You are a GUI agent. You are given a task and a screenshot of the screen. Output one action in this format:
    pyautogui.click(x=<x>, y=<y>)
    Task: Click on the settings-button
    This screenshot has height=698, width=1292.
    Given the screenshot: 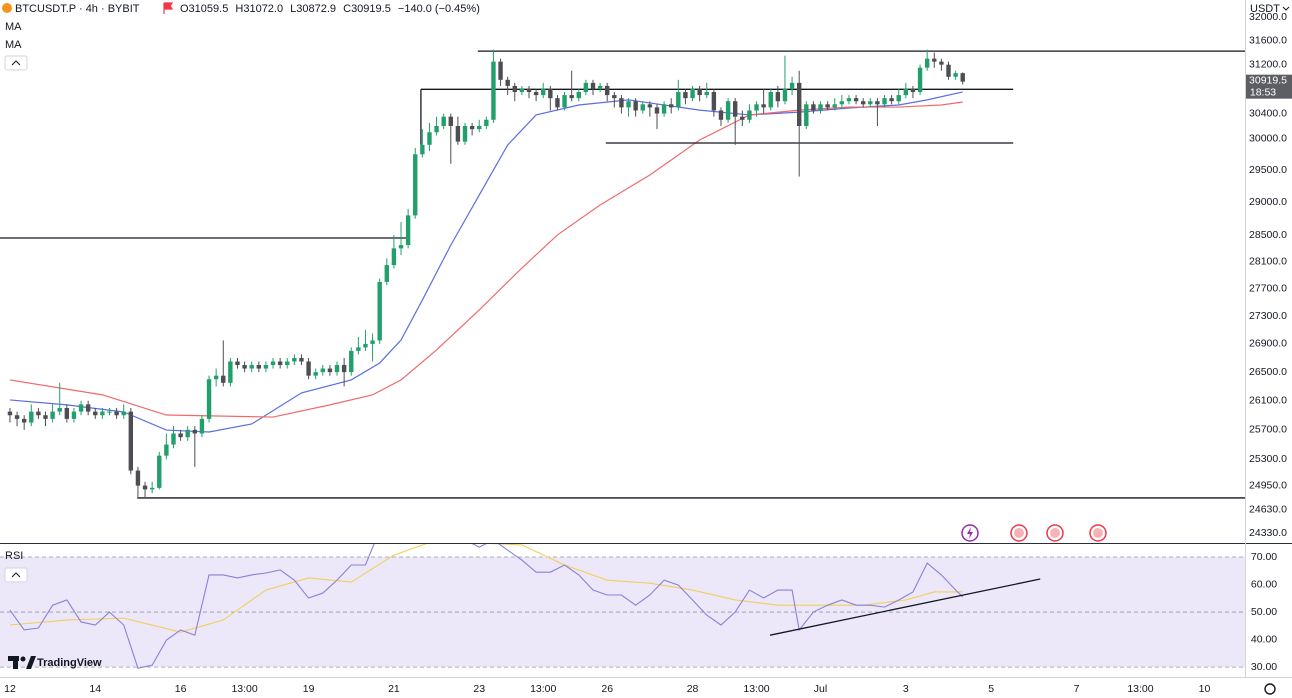 What is the action you would take?
    pyautogui.click(x=1270, y=689)
    